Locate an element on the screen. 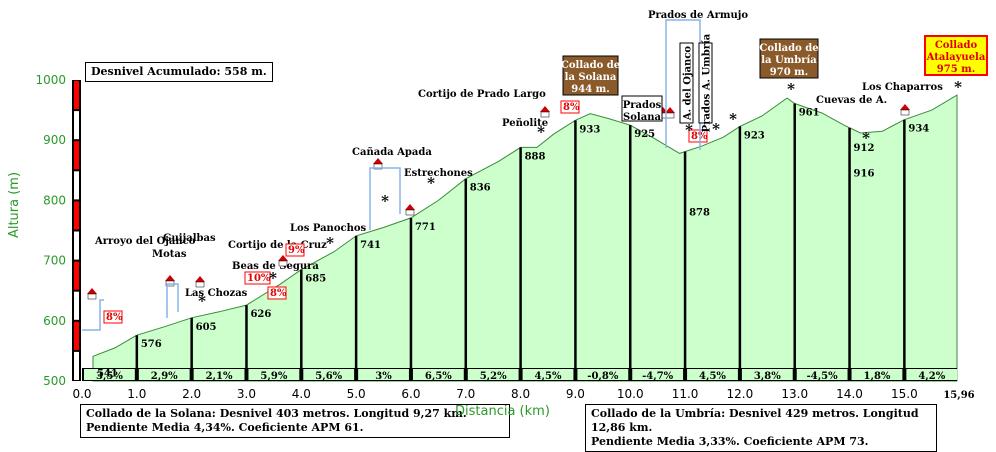 Image resolution: width=996 pixels, height=452 pixels. gradient-label: 3,8% is located at coordinates (767, 376).